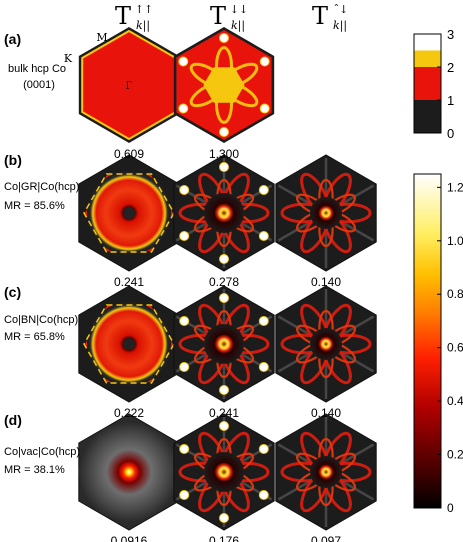  Describe the element at coordinates (129, 154) in the screenshot. I see `panel-value: 0.609` at that location.